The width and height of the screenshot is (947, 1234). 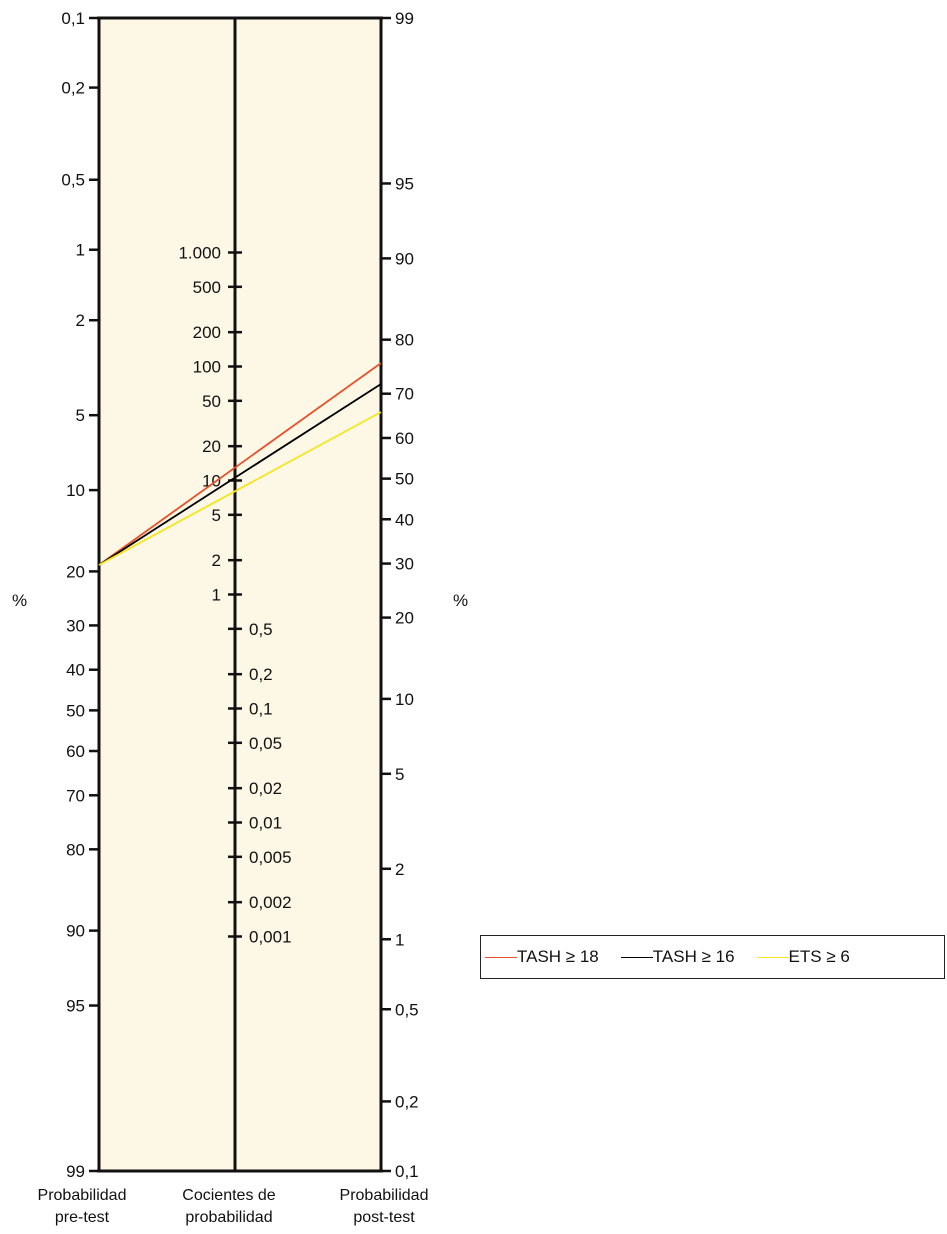 I want to click on pre-test-tick-label-90: 90, so click(x=75, y=931).